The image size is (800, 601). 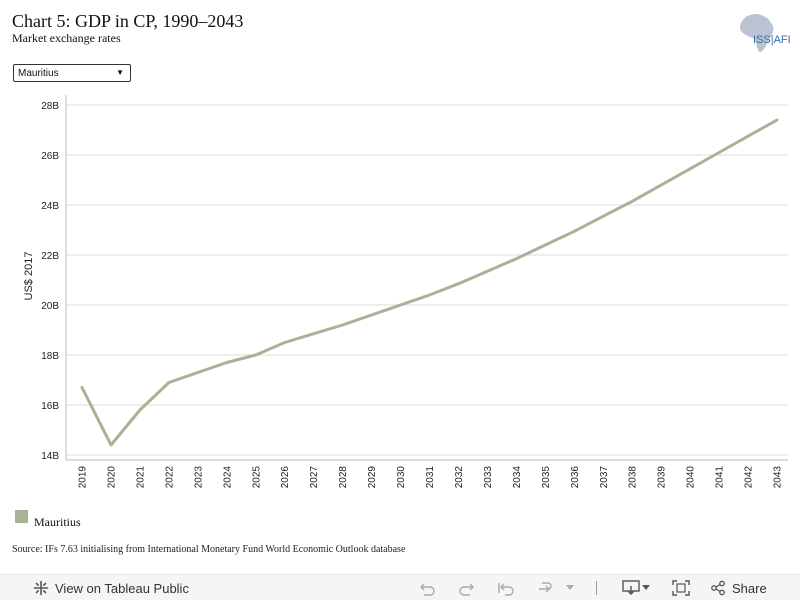 I want to click on x-tick-label: 2033, so click(x=488, y=477).